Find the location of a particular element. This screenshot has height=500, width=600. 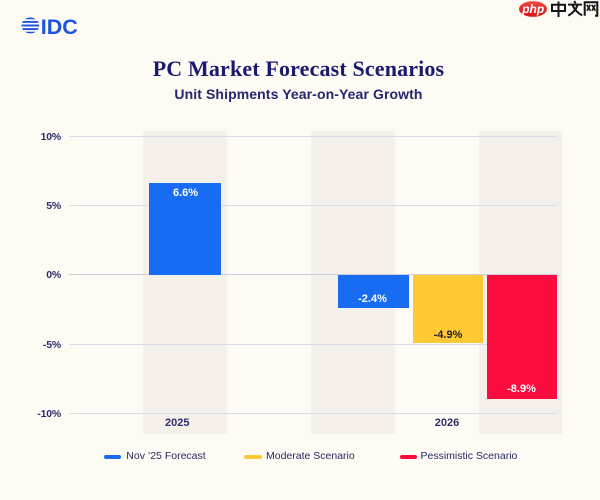

svg-text: php is located at coordinates (532, 9).